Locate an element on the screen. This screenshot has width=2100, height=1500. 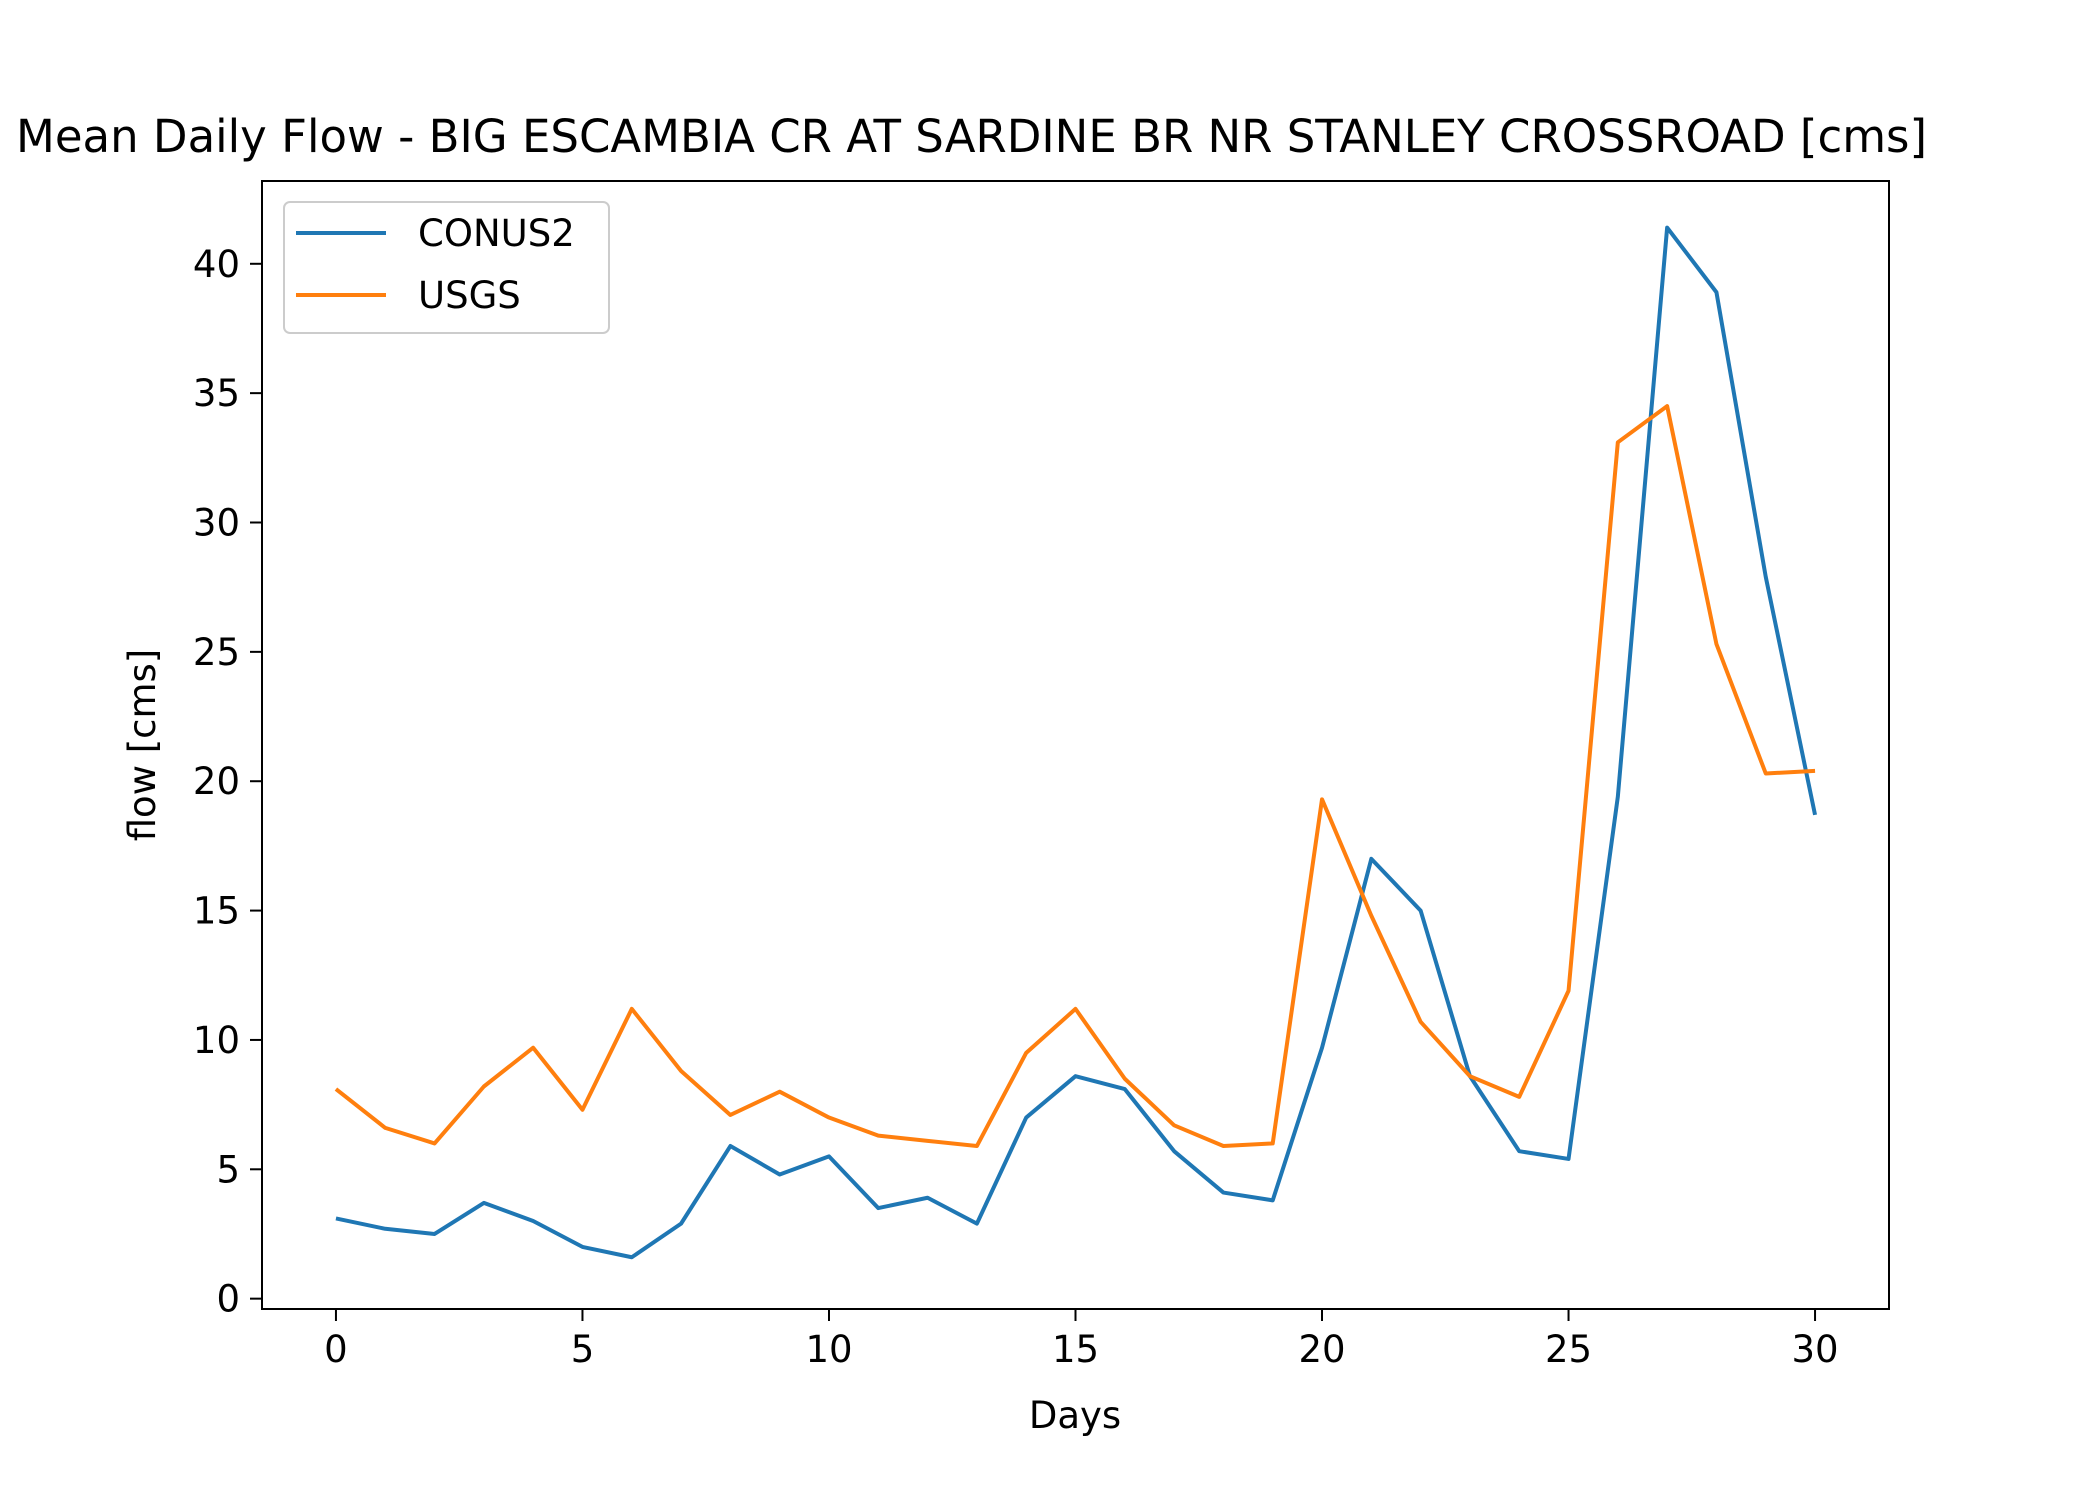
y-tick-label: 15 is located at coordinates (216, 911).